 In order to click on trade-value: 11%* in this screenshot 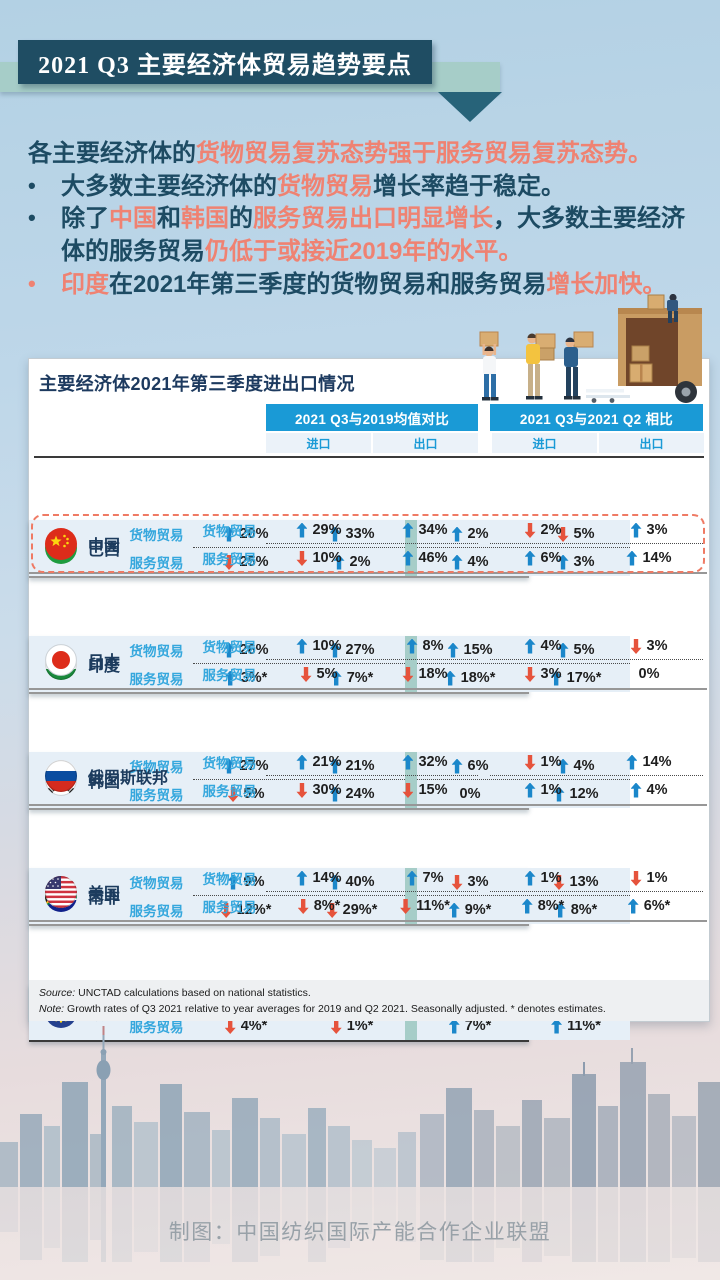, I will do `click(425, 906)`.